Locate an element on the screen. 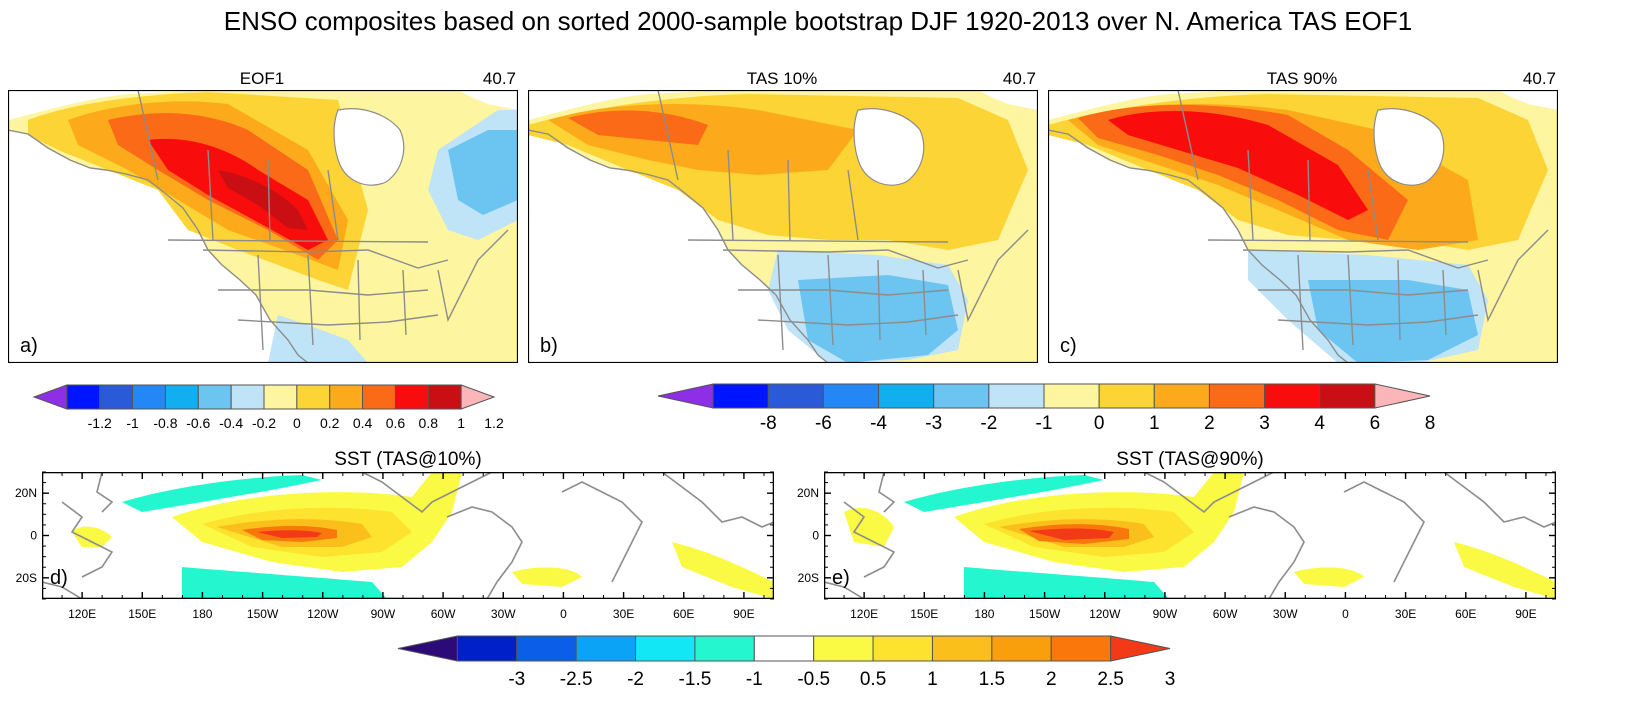 This screenshot has width=1637, height=721. eof-colorbar-tick-label: -1.2 is located at coordinates (100, 423).